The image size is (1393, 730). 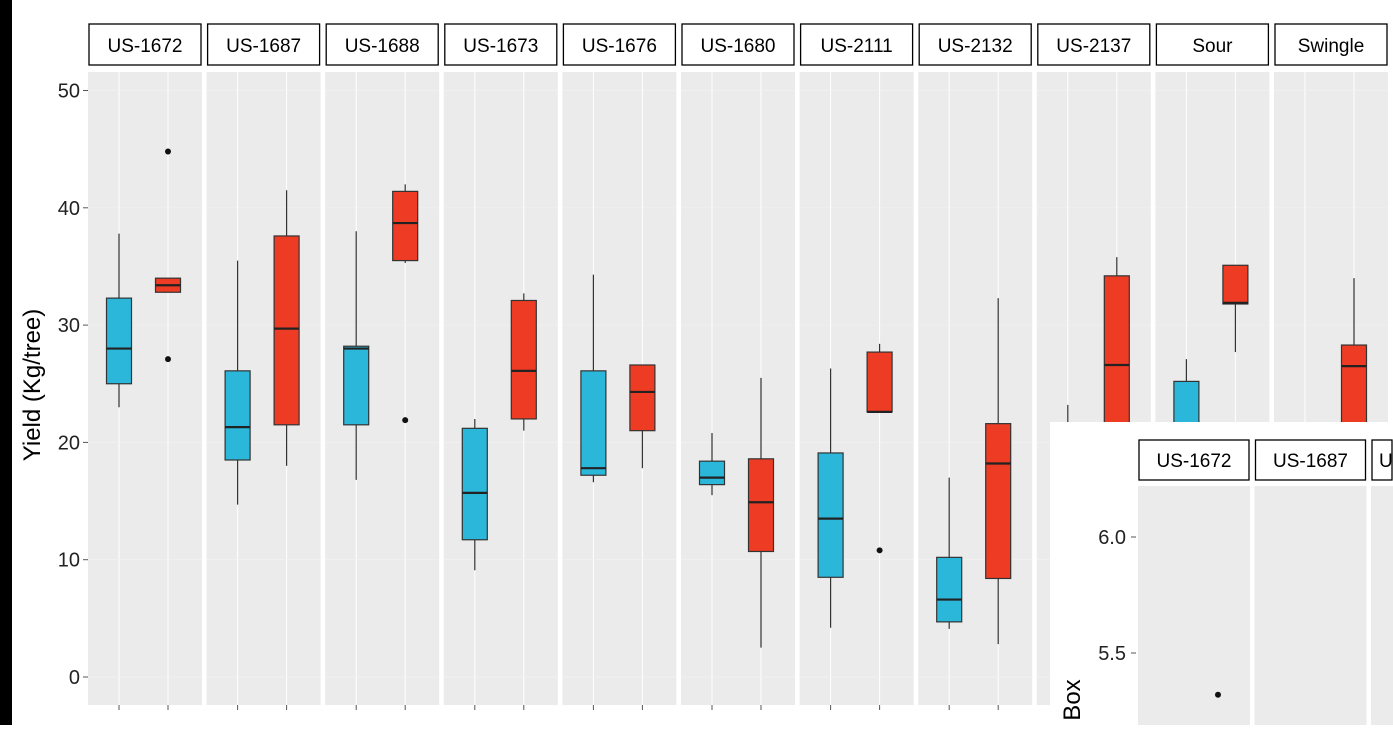 What do you see at coordinates (69, 92) in the screenshot?
I see `y-tick-label: 50` at bounding box center [69, 92].